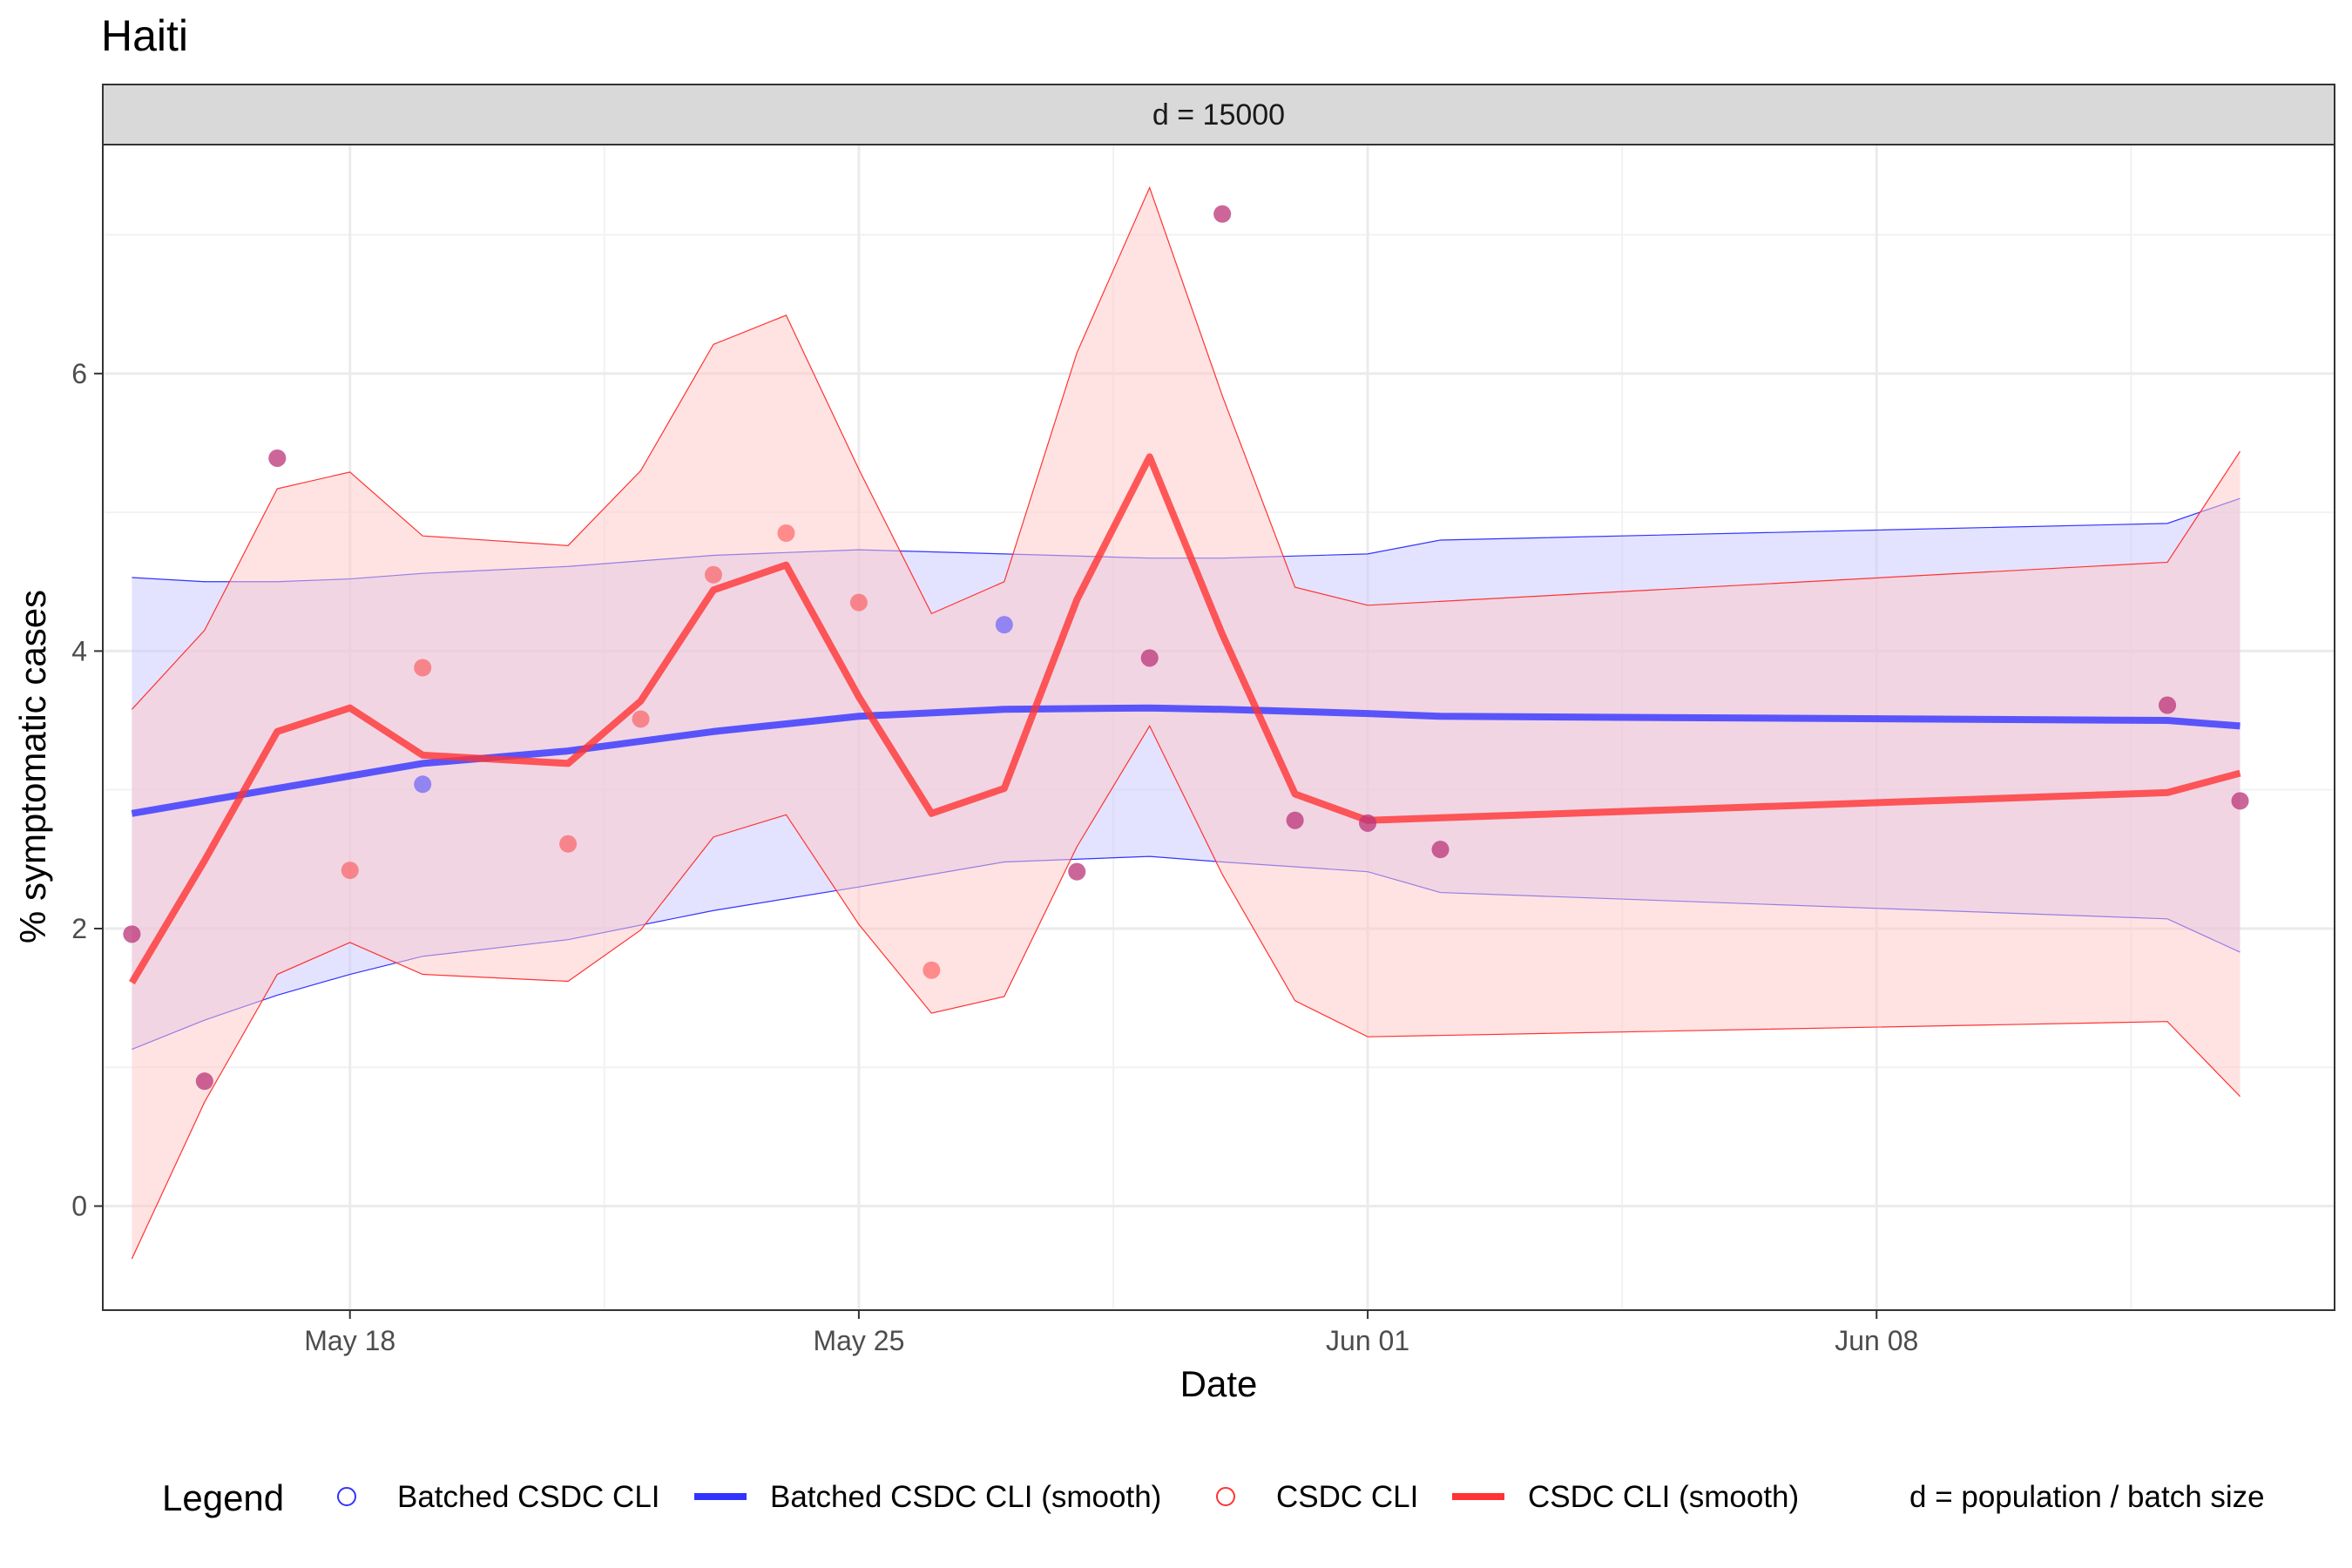 The width and height of the screenshot is (2352, 1568). What do you see at coordinates (346, 1497) in the screenshot?
I see `legend-key-batched-point` at bounding box center [346, 1497].